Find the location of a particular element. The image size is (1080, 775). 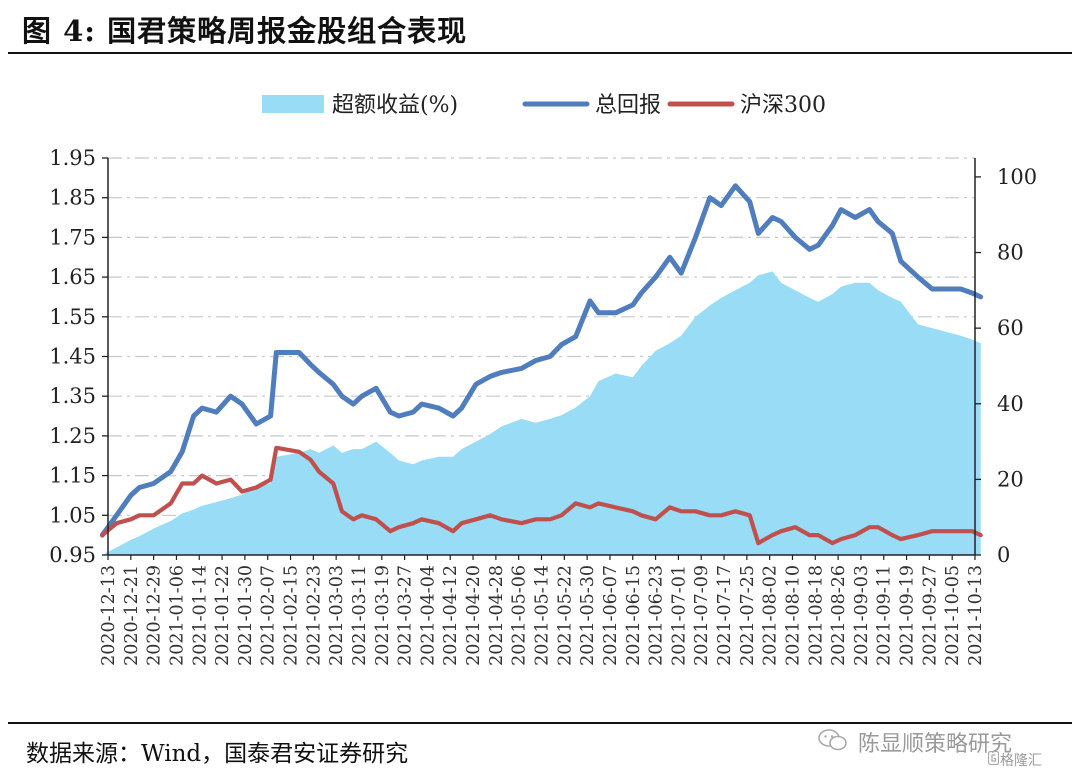

x-tick-label: 2021-06-23 is located at coordinates (657, 615).